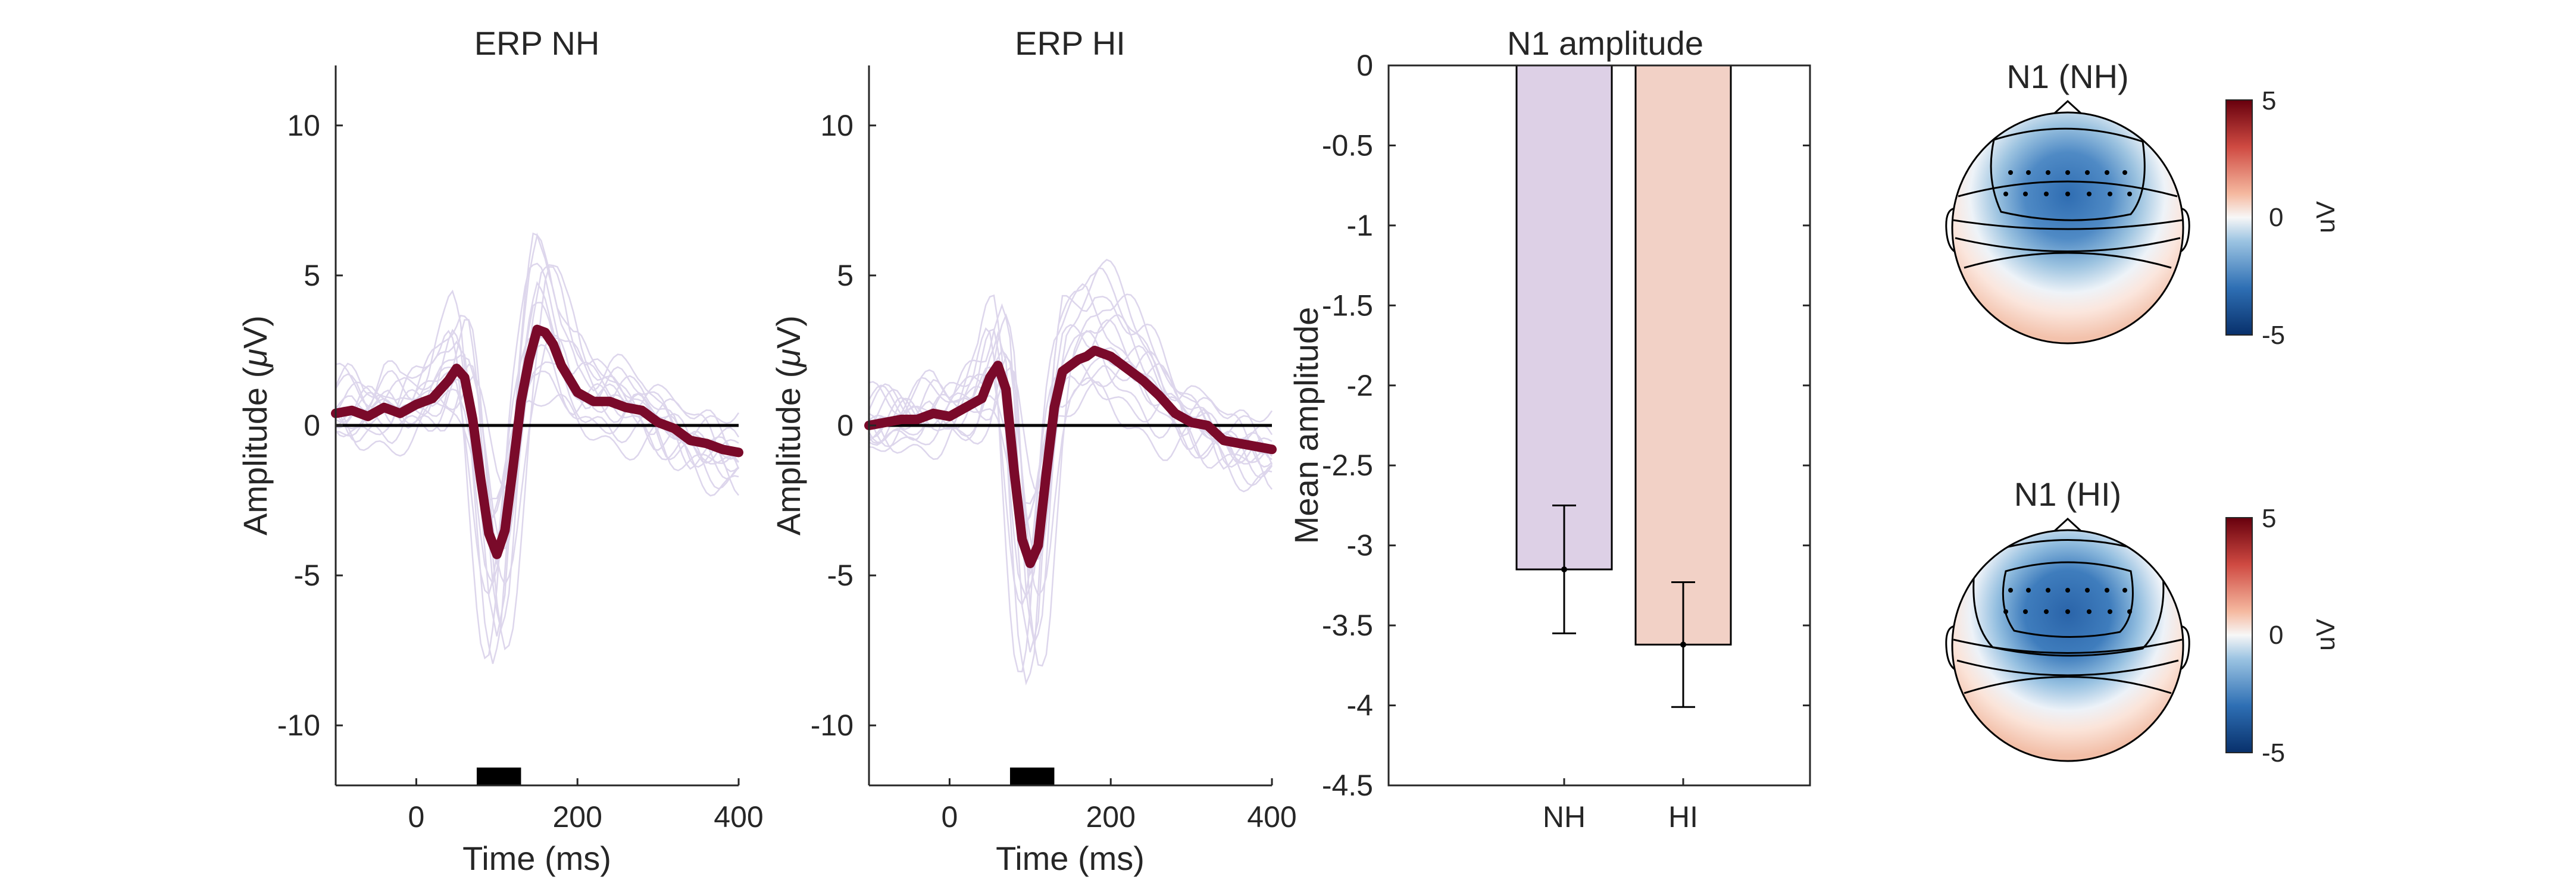  Describe the element at coordinates (837, 125) in the screenshot. I see `erp-hi-ytick-label: 10` at that location.